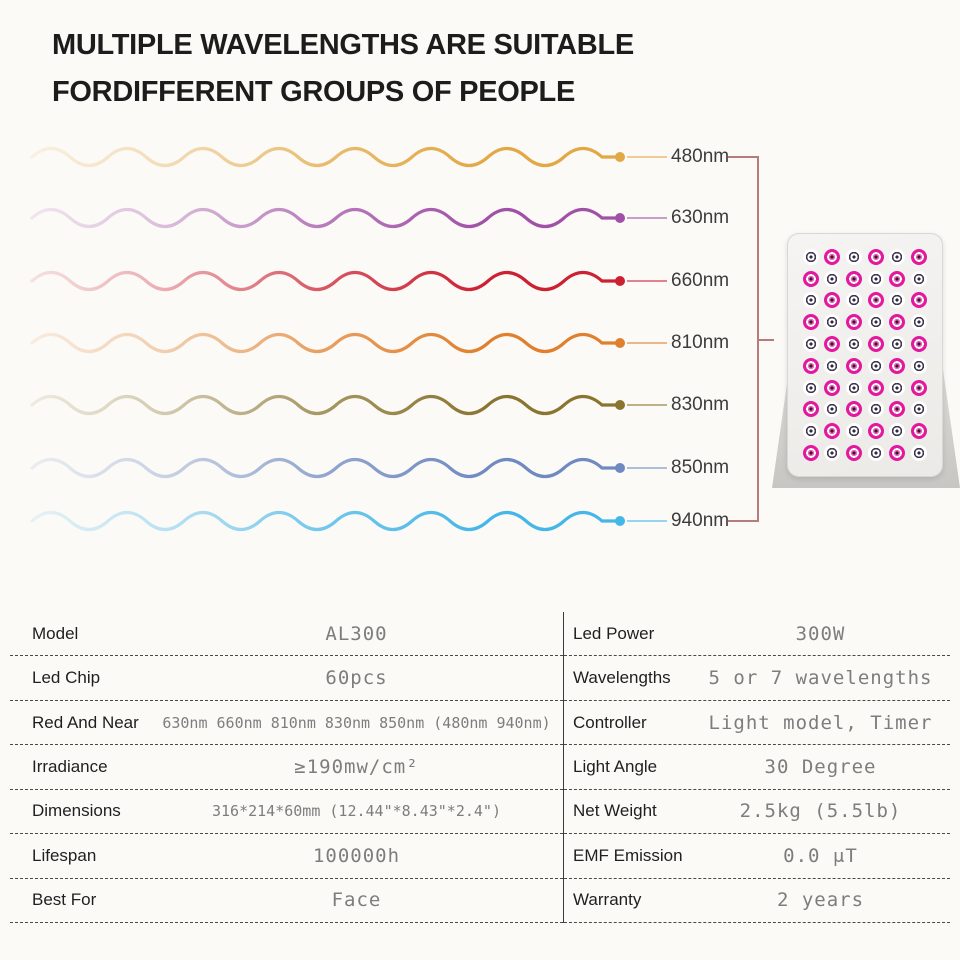  What do you see at coordinates (64, 855) in the screenshot?
I see `spec-label: Lifespan` at bounding box center [64, 855].